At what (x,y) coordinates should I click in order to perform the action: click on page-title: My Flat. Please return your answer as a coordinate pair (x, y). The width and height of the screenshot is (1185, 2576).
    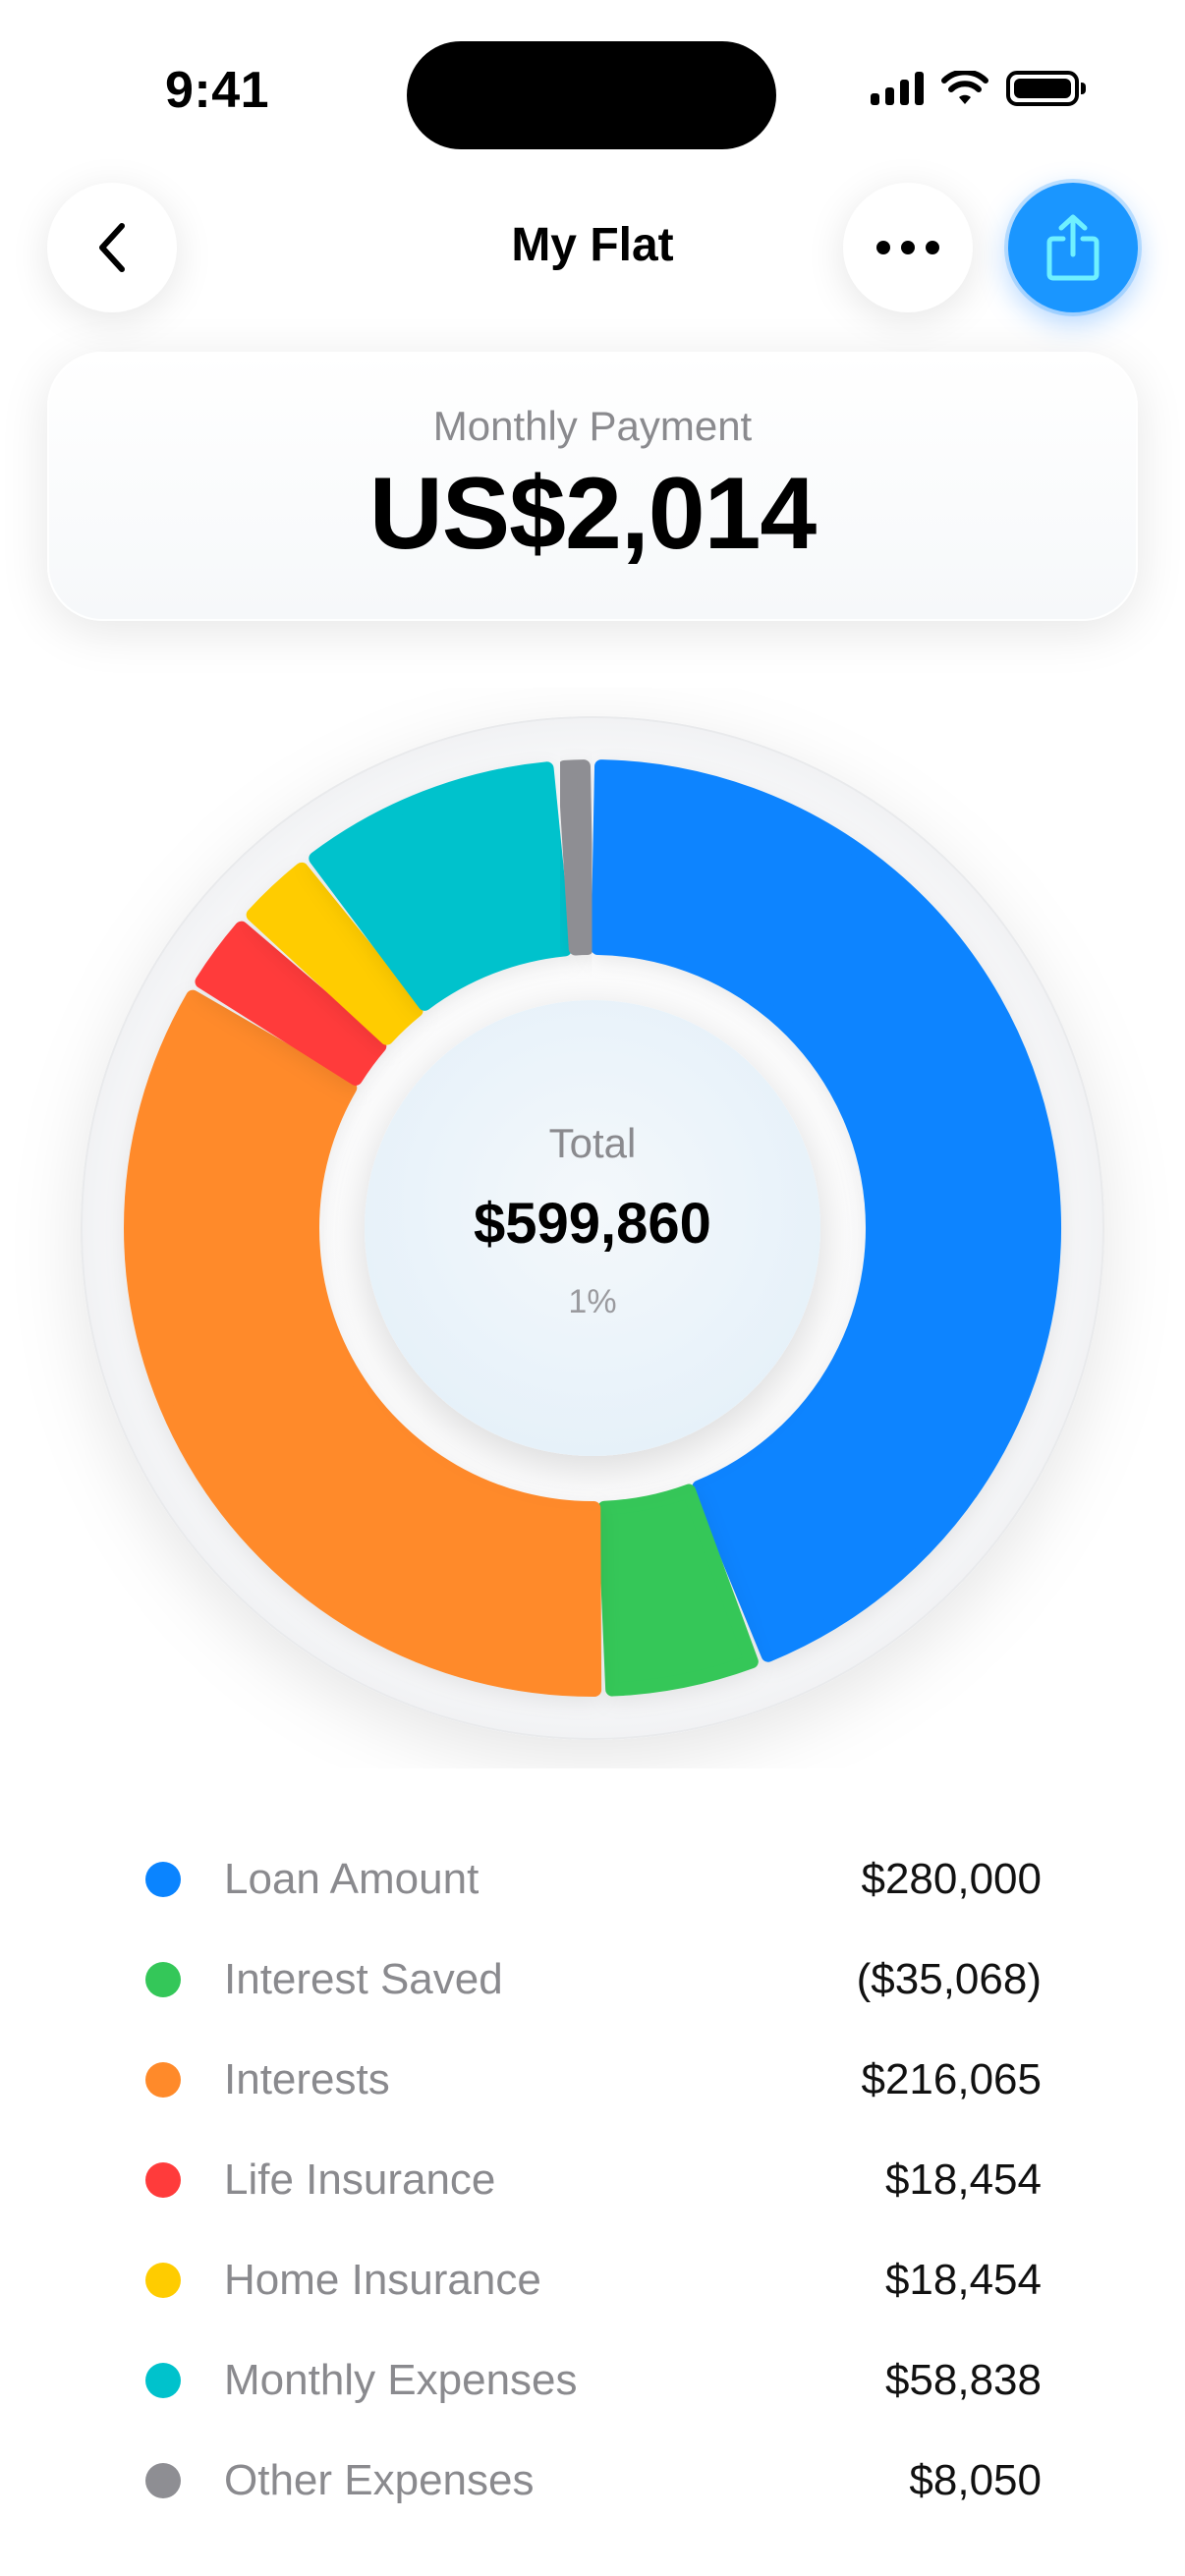
    Looking at the image, I should click on (592, 245).